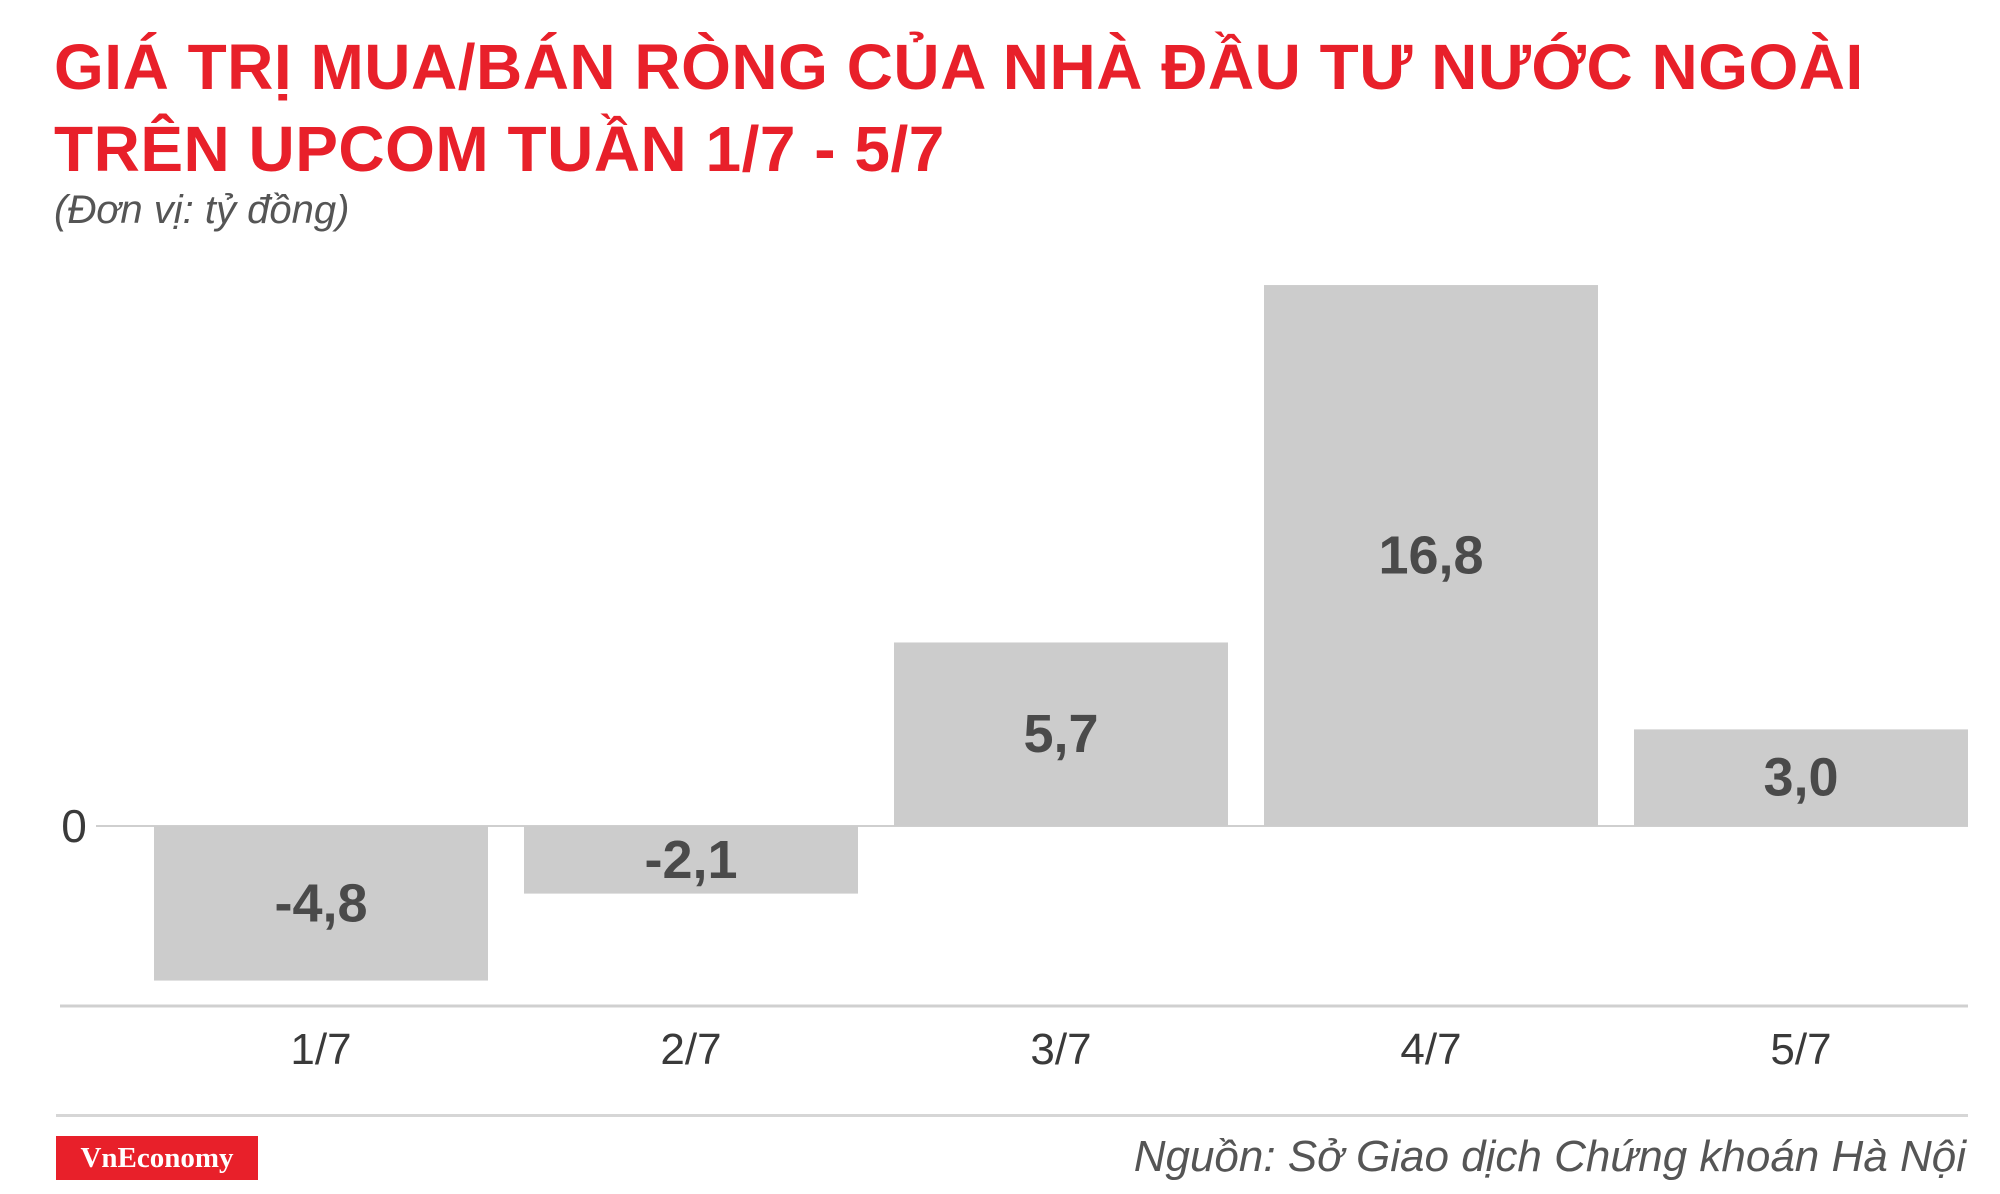 Image resolution: width=2000 pixels, height=1194 pixels. I want to click on chart-title-line-2: TRÊN UPCOM TUẦN 1/7 - 5/7, so click(499, 149).